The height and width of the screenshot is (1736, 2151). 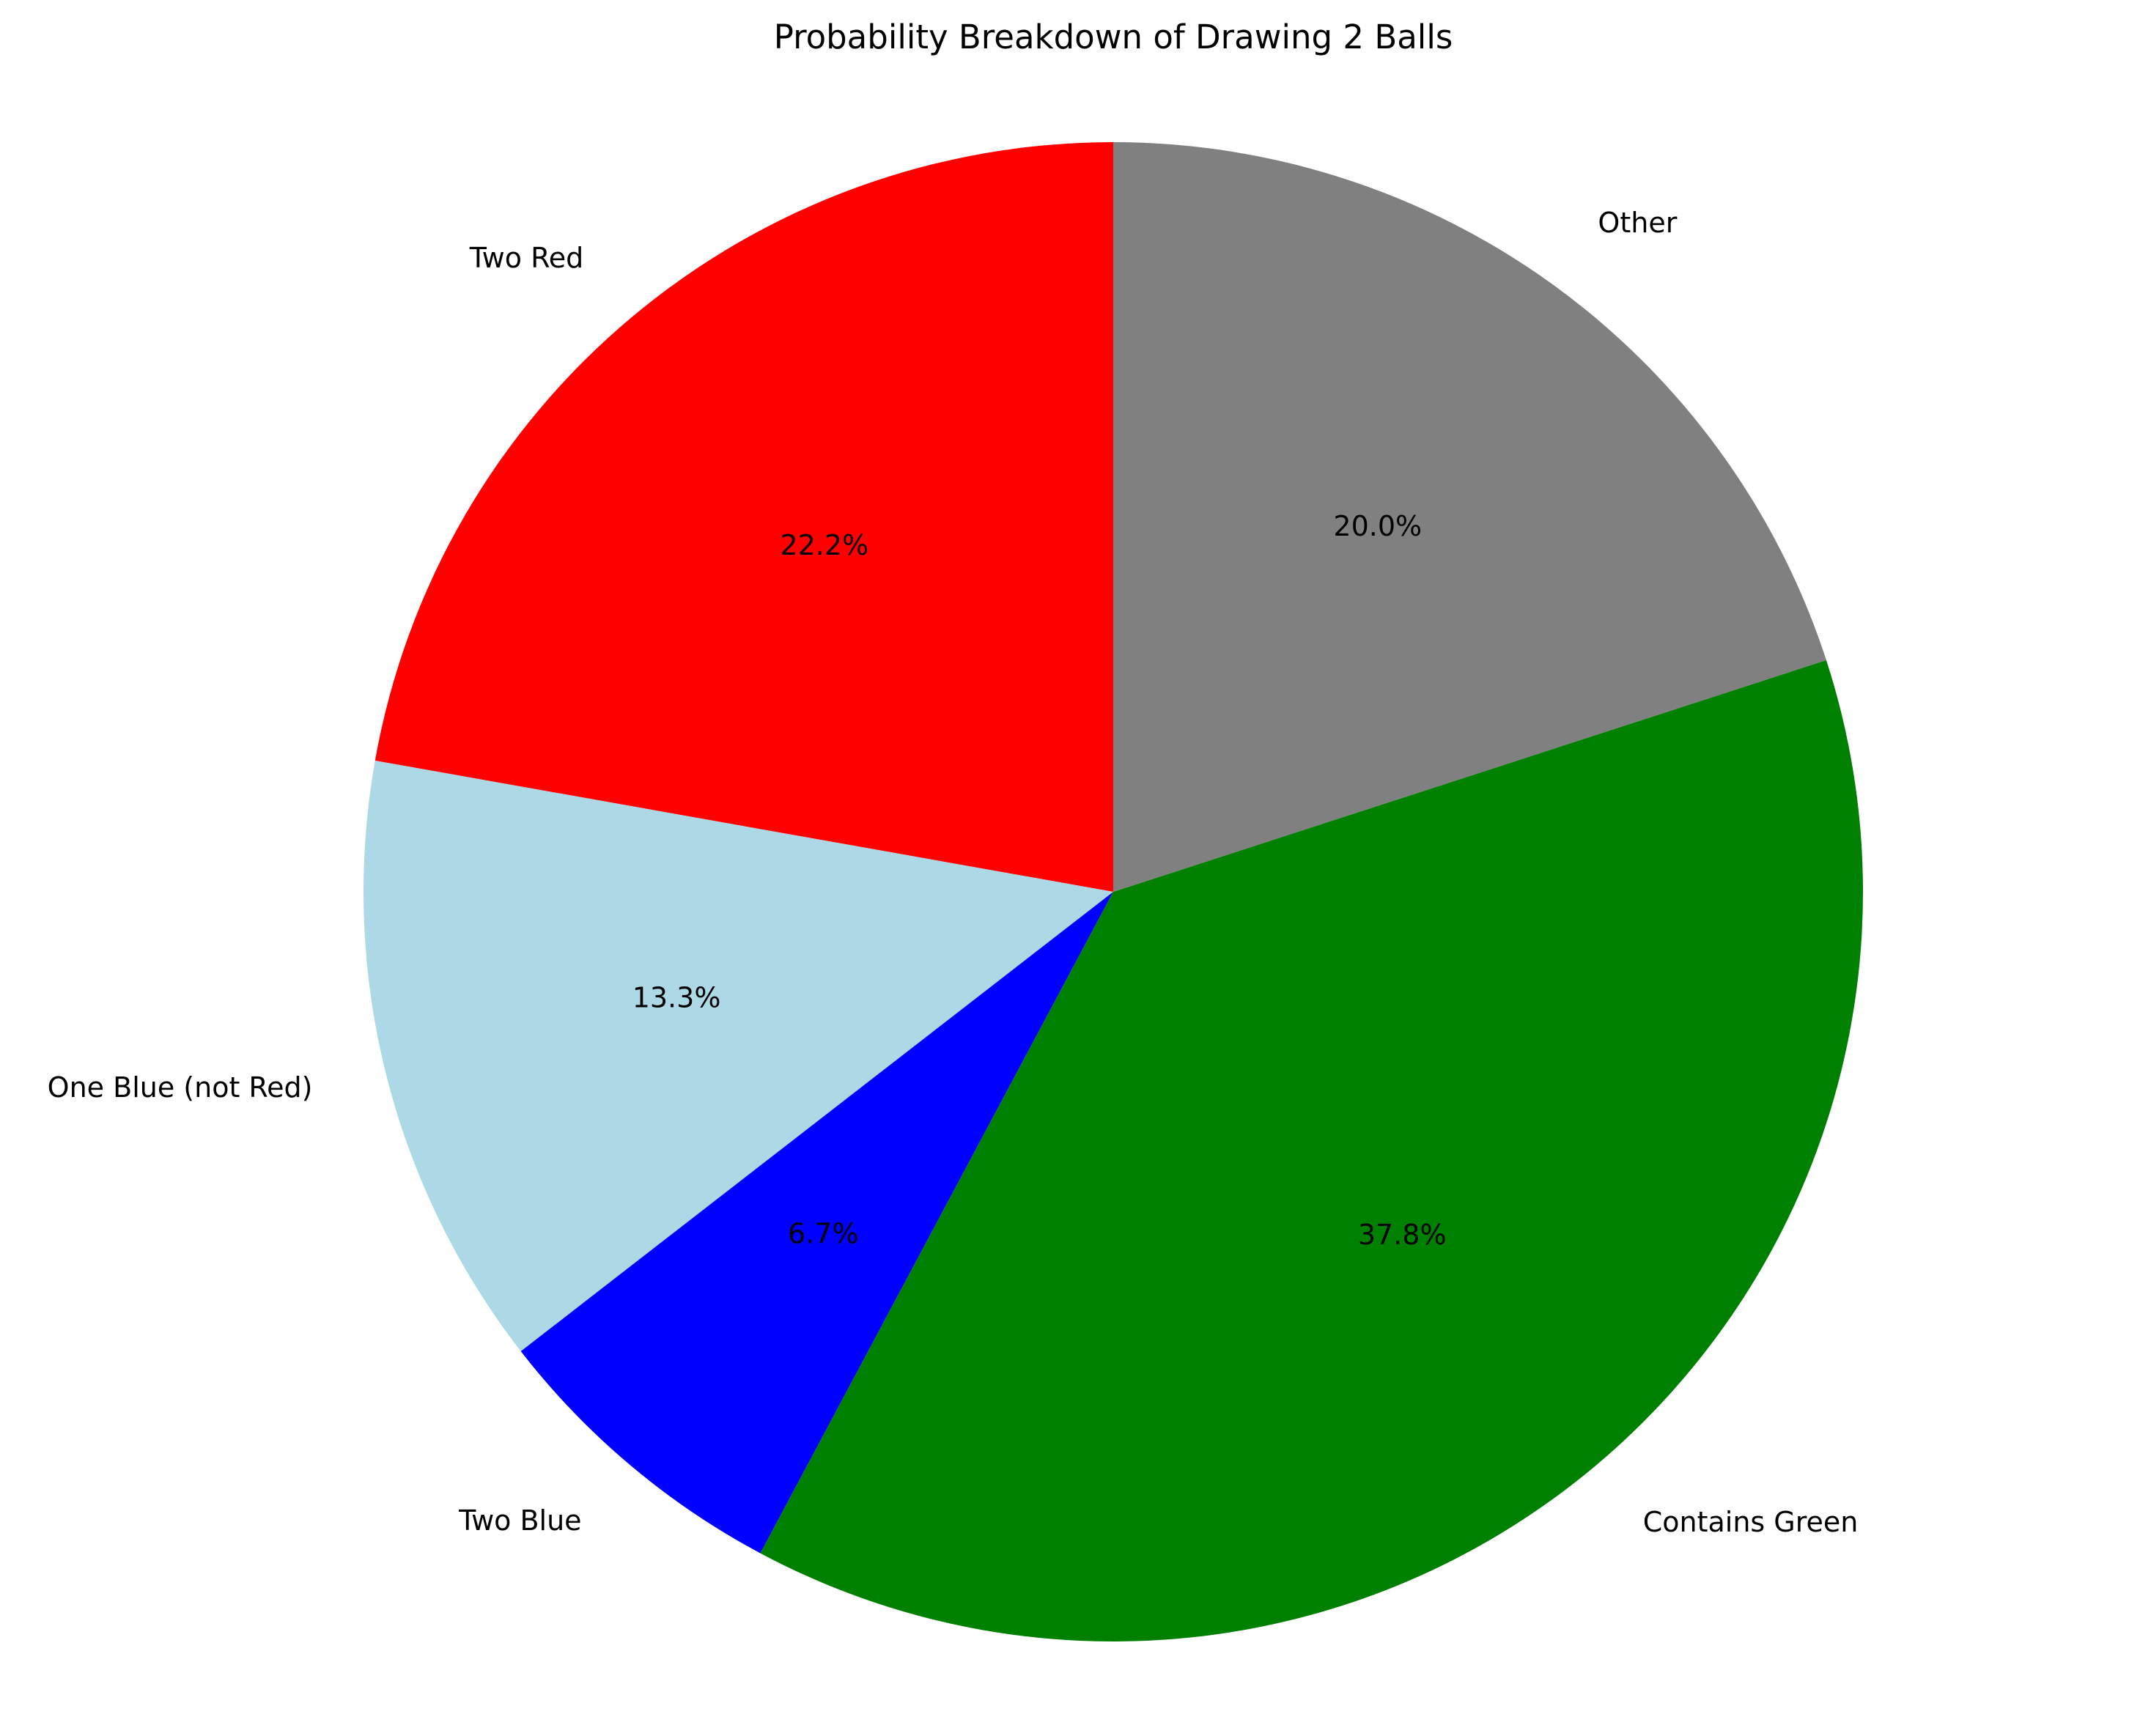 What do you see at coordinates (823, 1234) in the screenshot?
I see `slice-percent-2: 6.7%` at bounding box center [823, 1234].